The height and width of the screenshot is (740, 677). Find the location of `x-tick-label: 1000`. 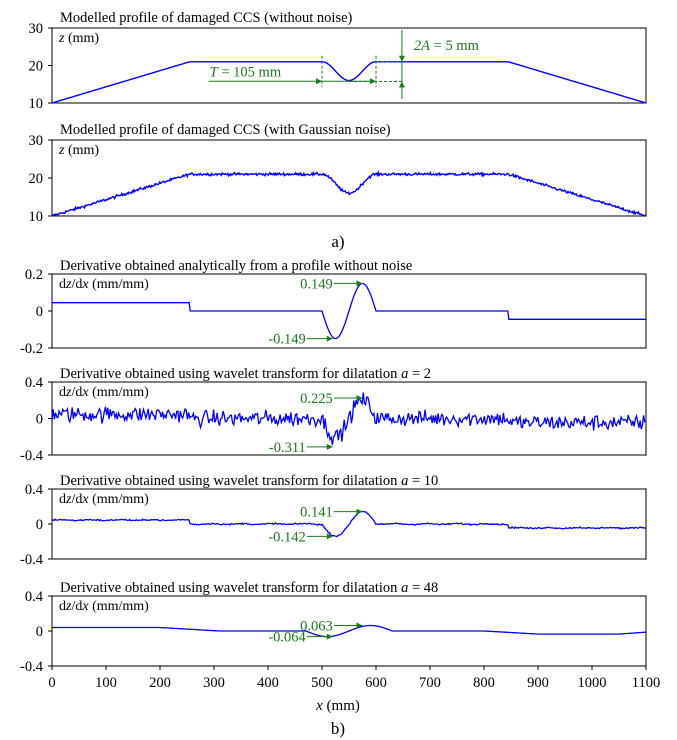

x-tick-label: 1000 is located at coordinates (592, 683).